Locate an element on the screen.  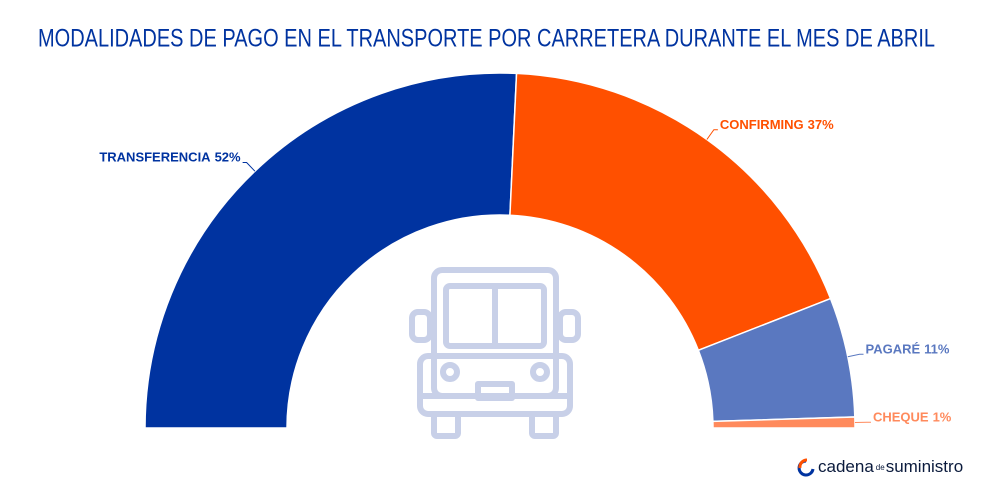
logo-suffix: suministro is located at coordinates (924, 466).